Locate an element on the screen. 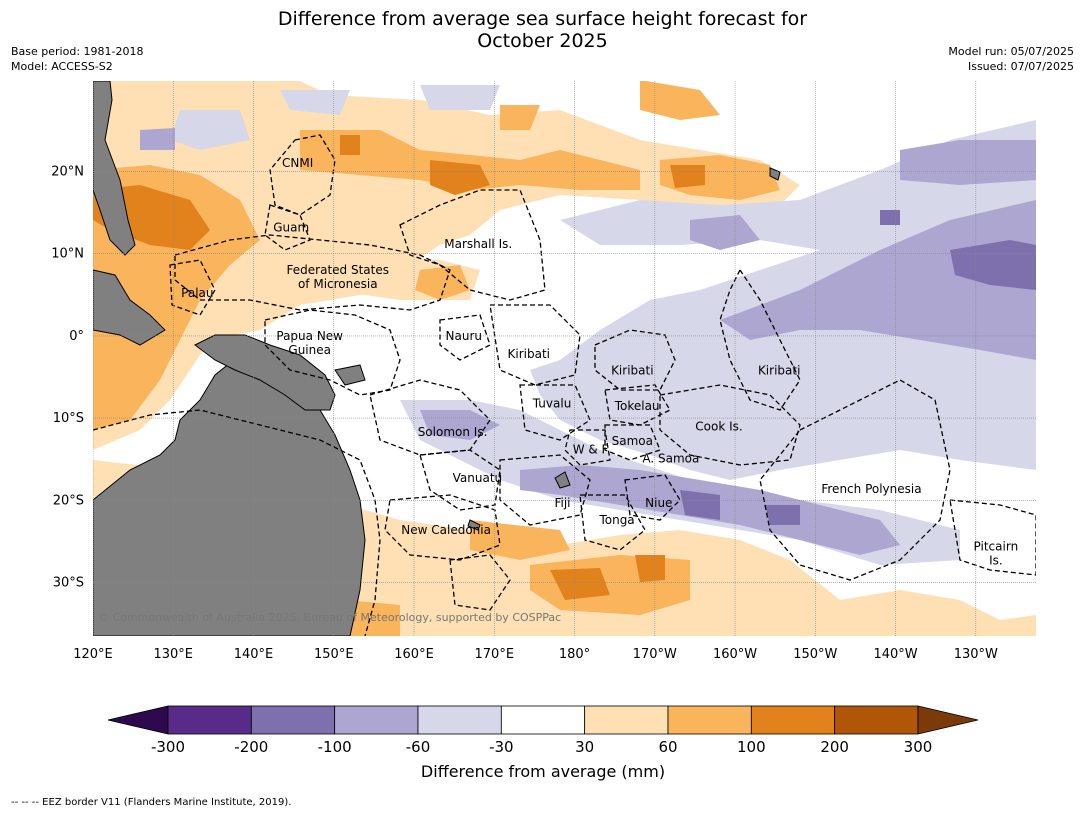 The height and width of the screenshot is (816, 1085). latitude-tick-label: 20°S is located at coordinates (68, 500).